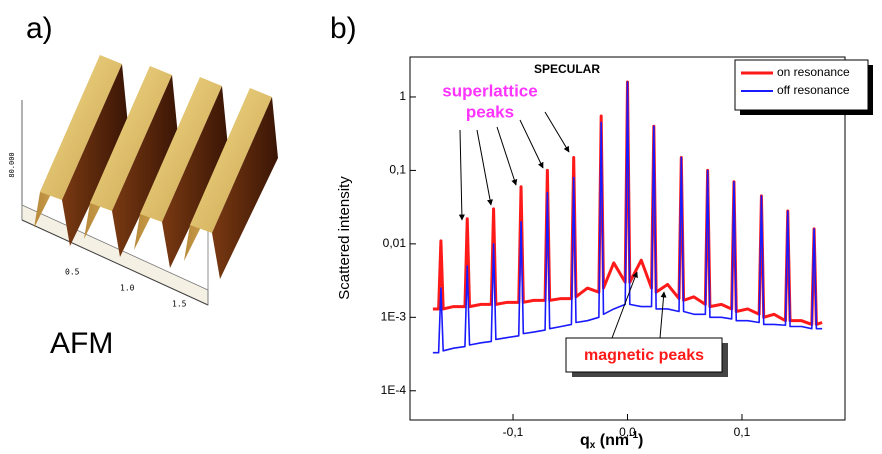 The height and width of the screenshot is (454, 882). What do you see at coordinates (402, 96) in the screenshot?
I see `y-tick-label: 1` at bounding box center [402, 96].